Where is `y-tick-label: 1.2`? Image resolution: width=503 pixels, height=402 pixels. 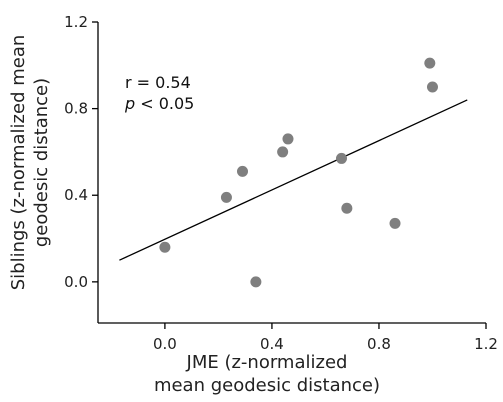 y-tick-label: 1.2 is located at coordinates (76, 22).